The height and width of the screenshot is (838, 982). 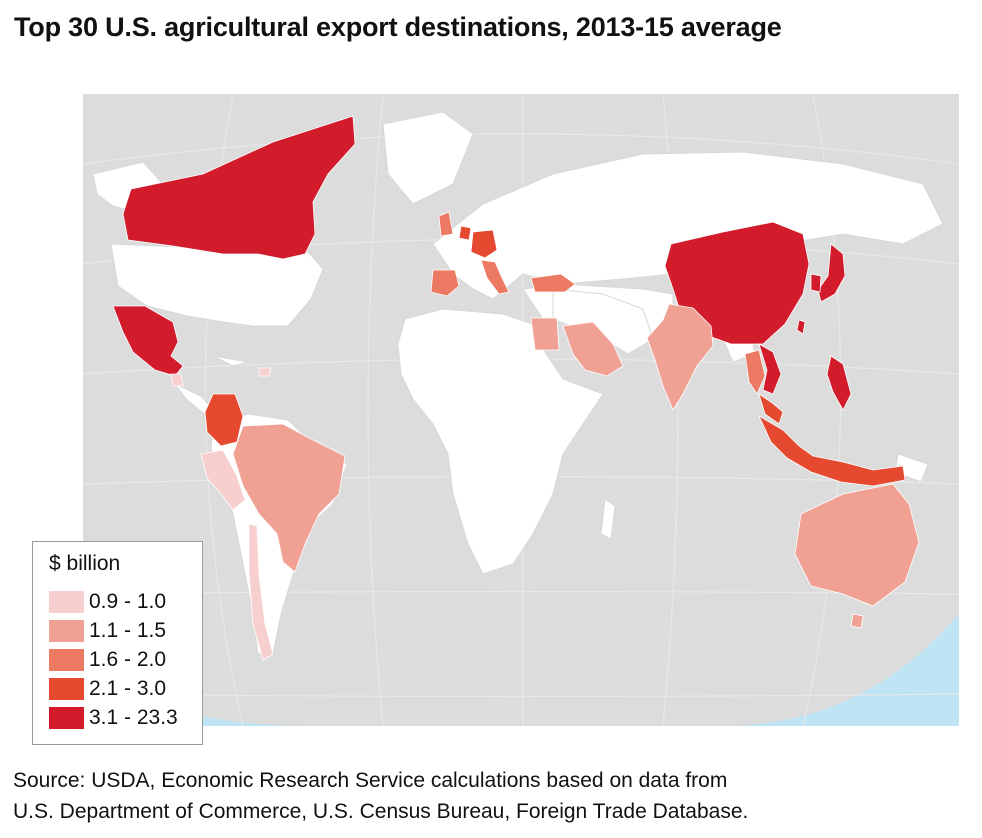 What do you see at coordinates (289, 498) in the screenshot?
I see `country-brazil` at bounding box center [289, 498].